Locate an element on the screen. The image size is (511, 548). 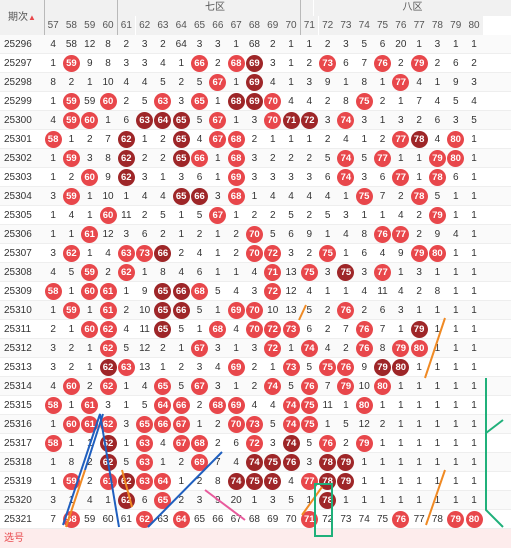
number-ball: 77 is located at coordinates (309, 481).